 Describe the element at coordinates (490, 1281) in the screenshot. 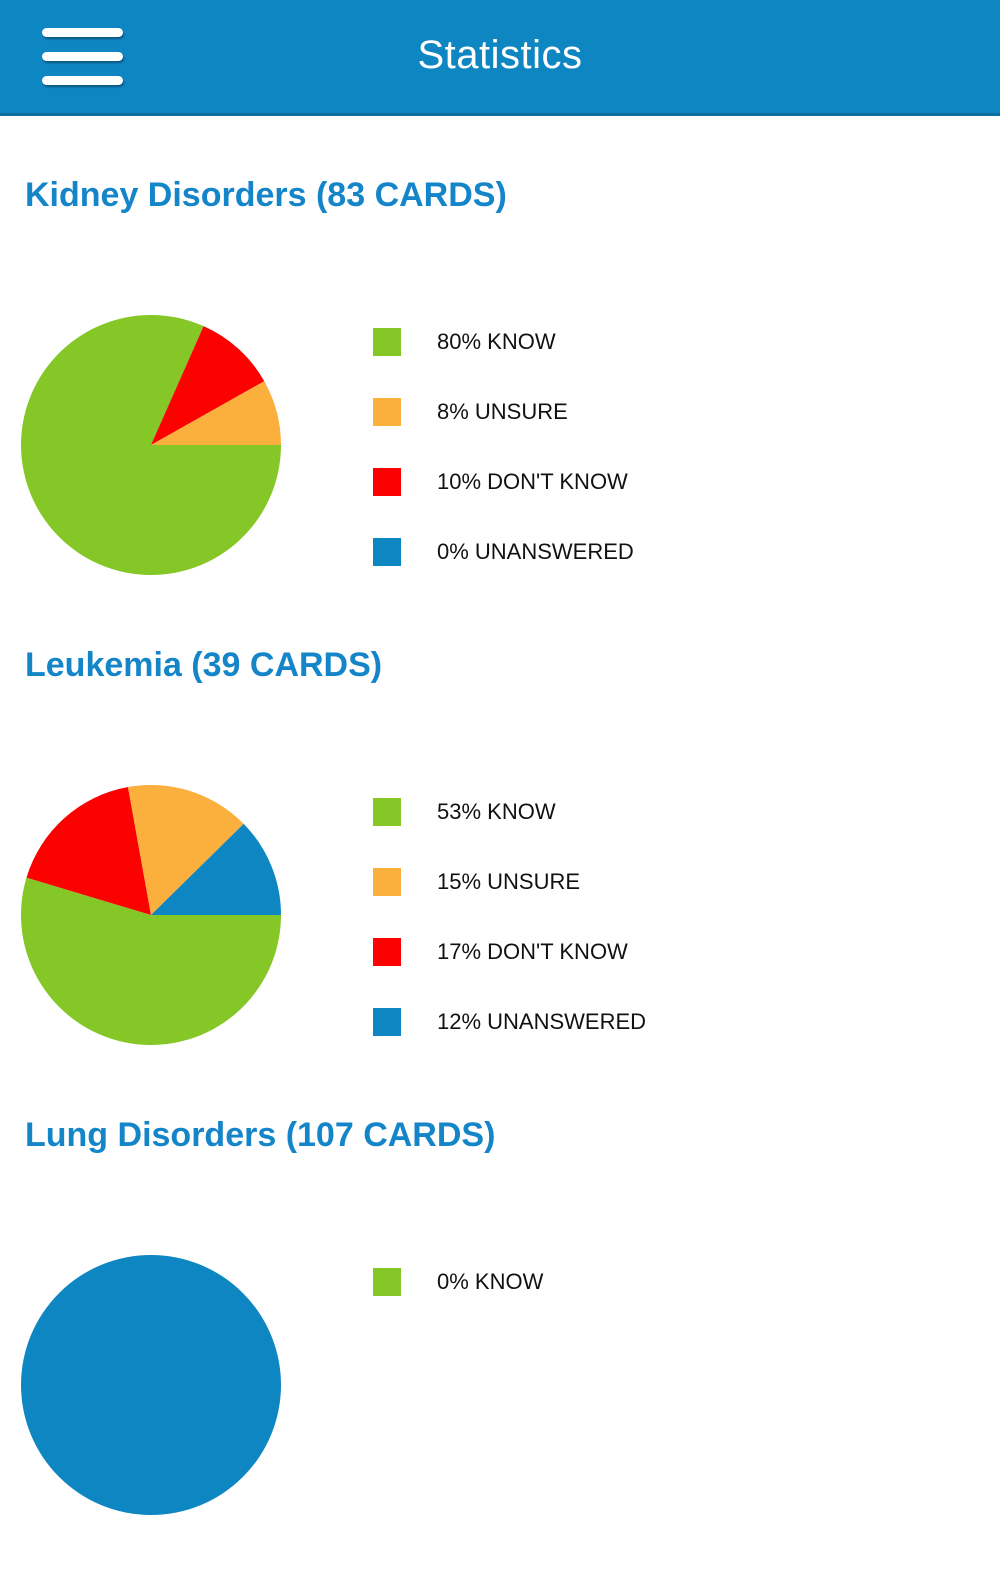

I see `legend-label: 0% KNOW` at that location.